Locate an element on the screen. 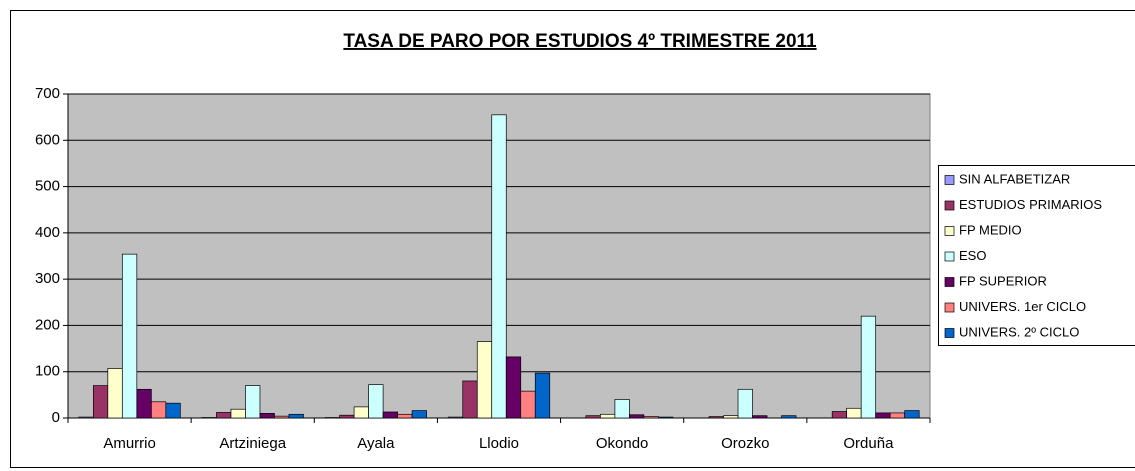 This screenshot has width=1135, height=471. legend-label: FP MEDIO is located at coordinates (990, 229).